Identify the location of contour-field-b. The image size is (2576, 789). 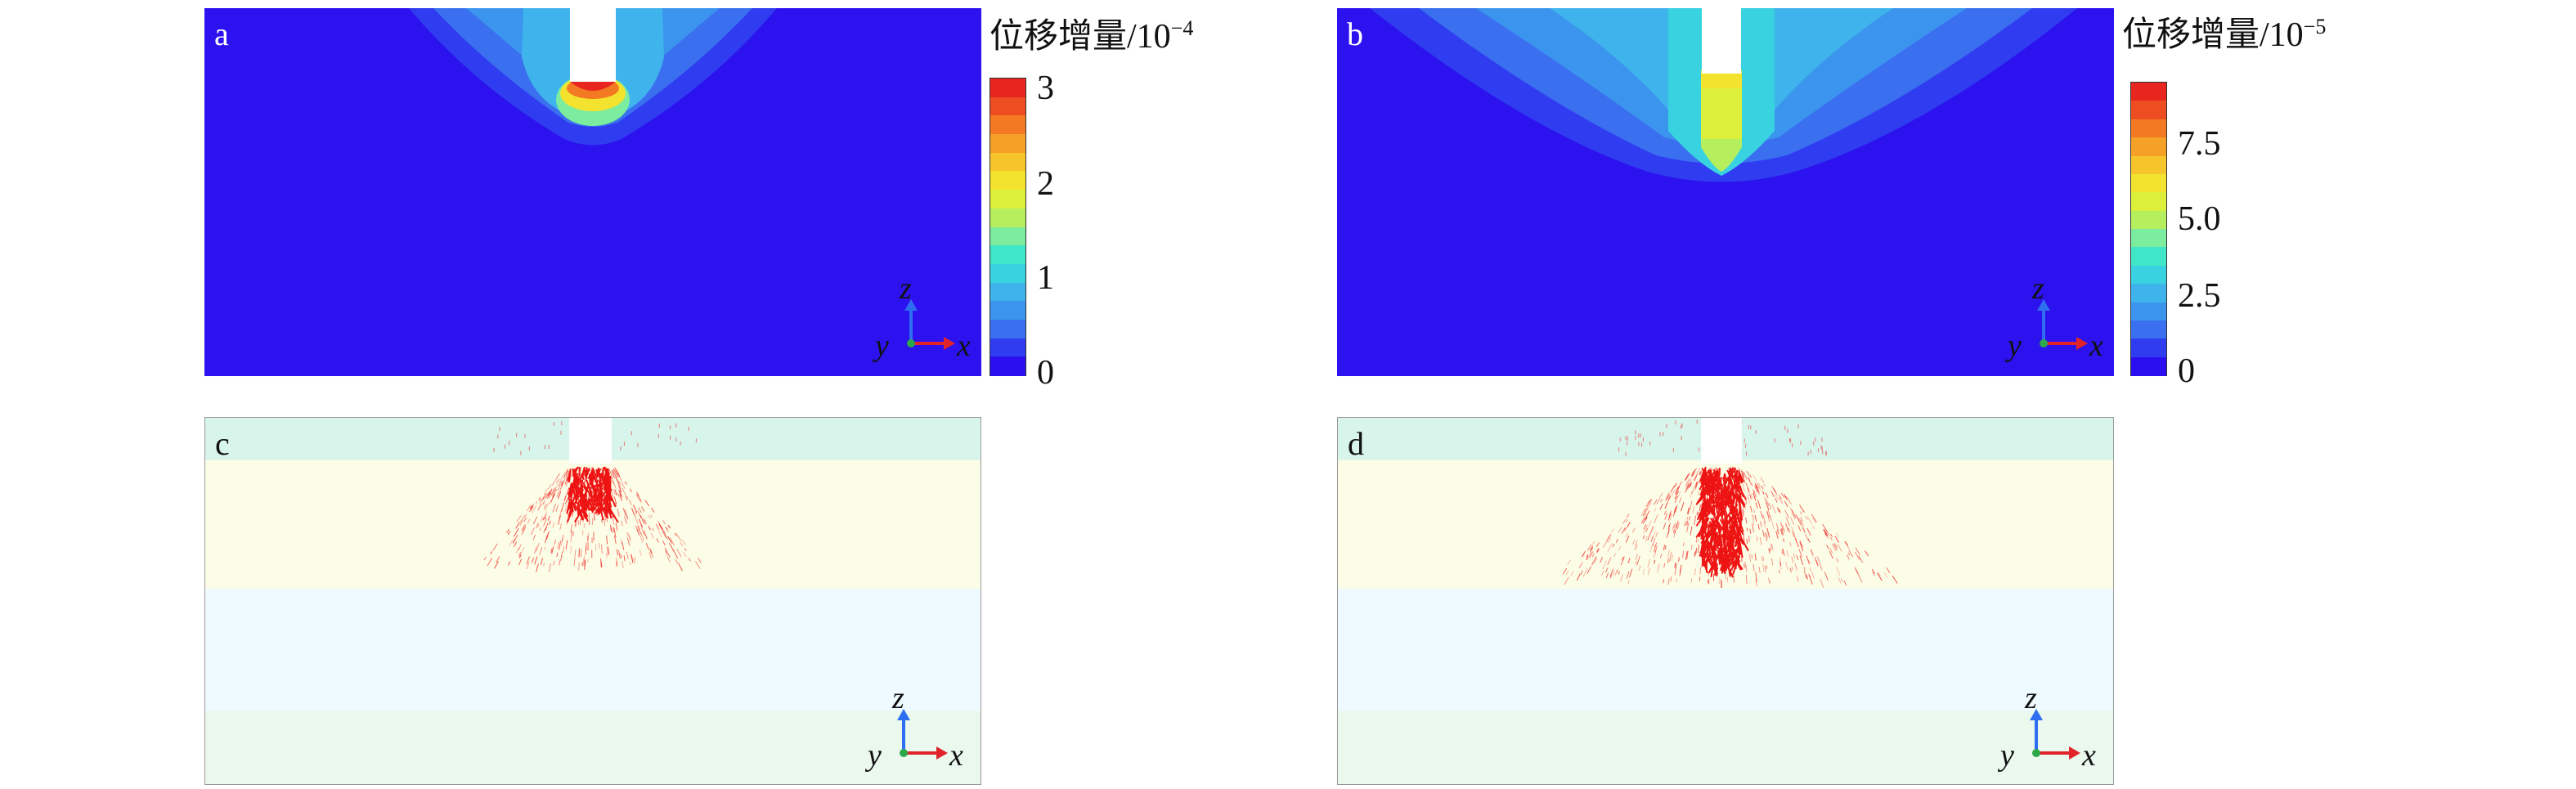
(1725, 192).